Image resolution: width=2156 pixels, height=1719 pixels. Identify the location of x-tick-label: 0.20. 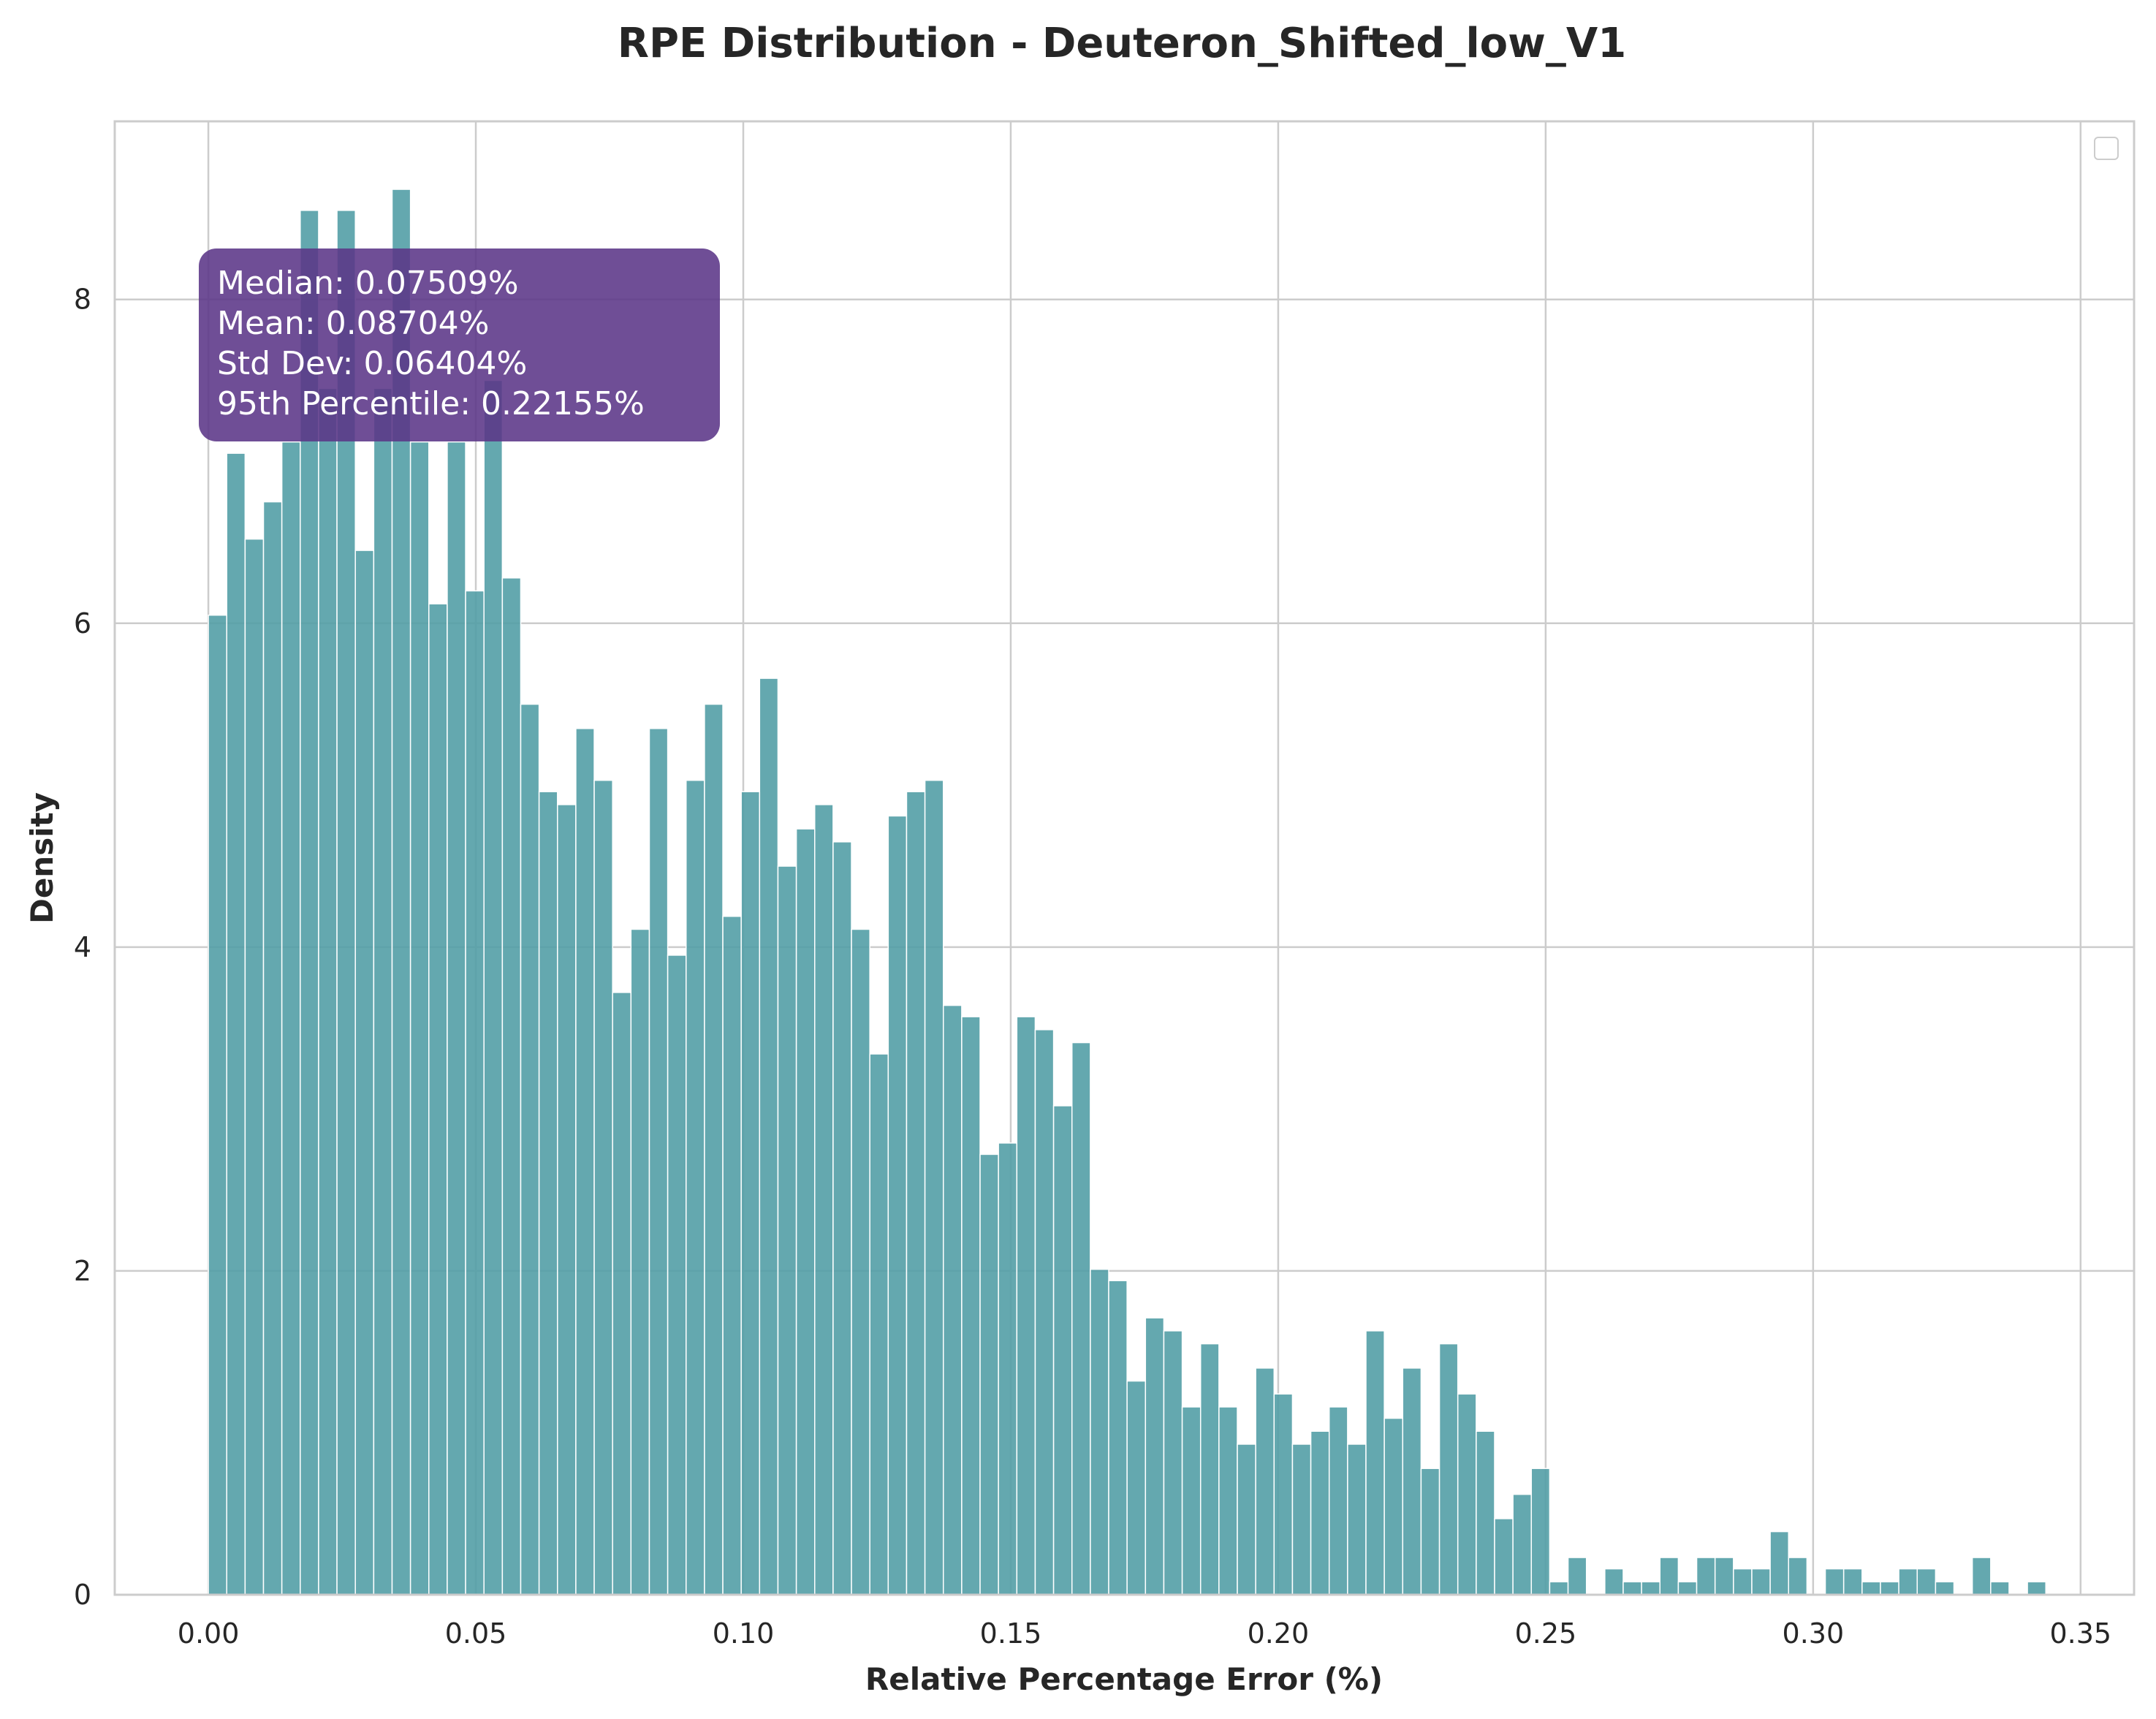
(1279, 1633).